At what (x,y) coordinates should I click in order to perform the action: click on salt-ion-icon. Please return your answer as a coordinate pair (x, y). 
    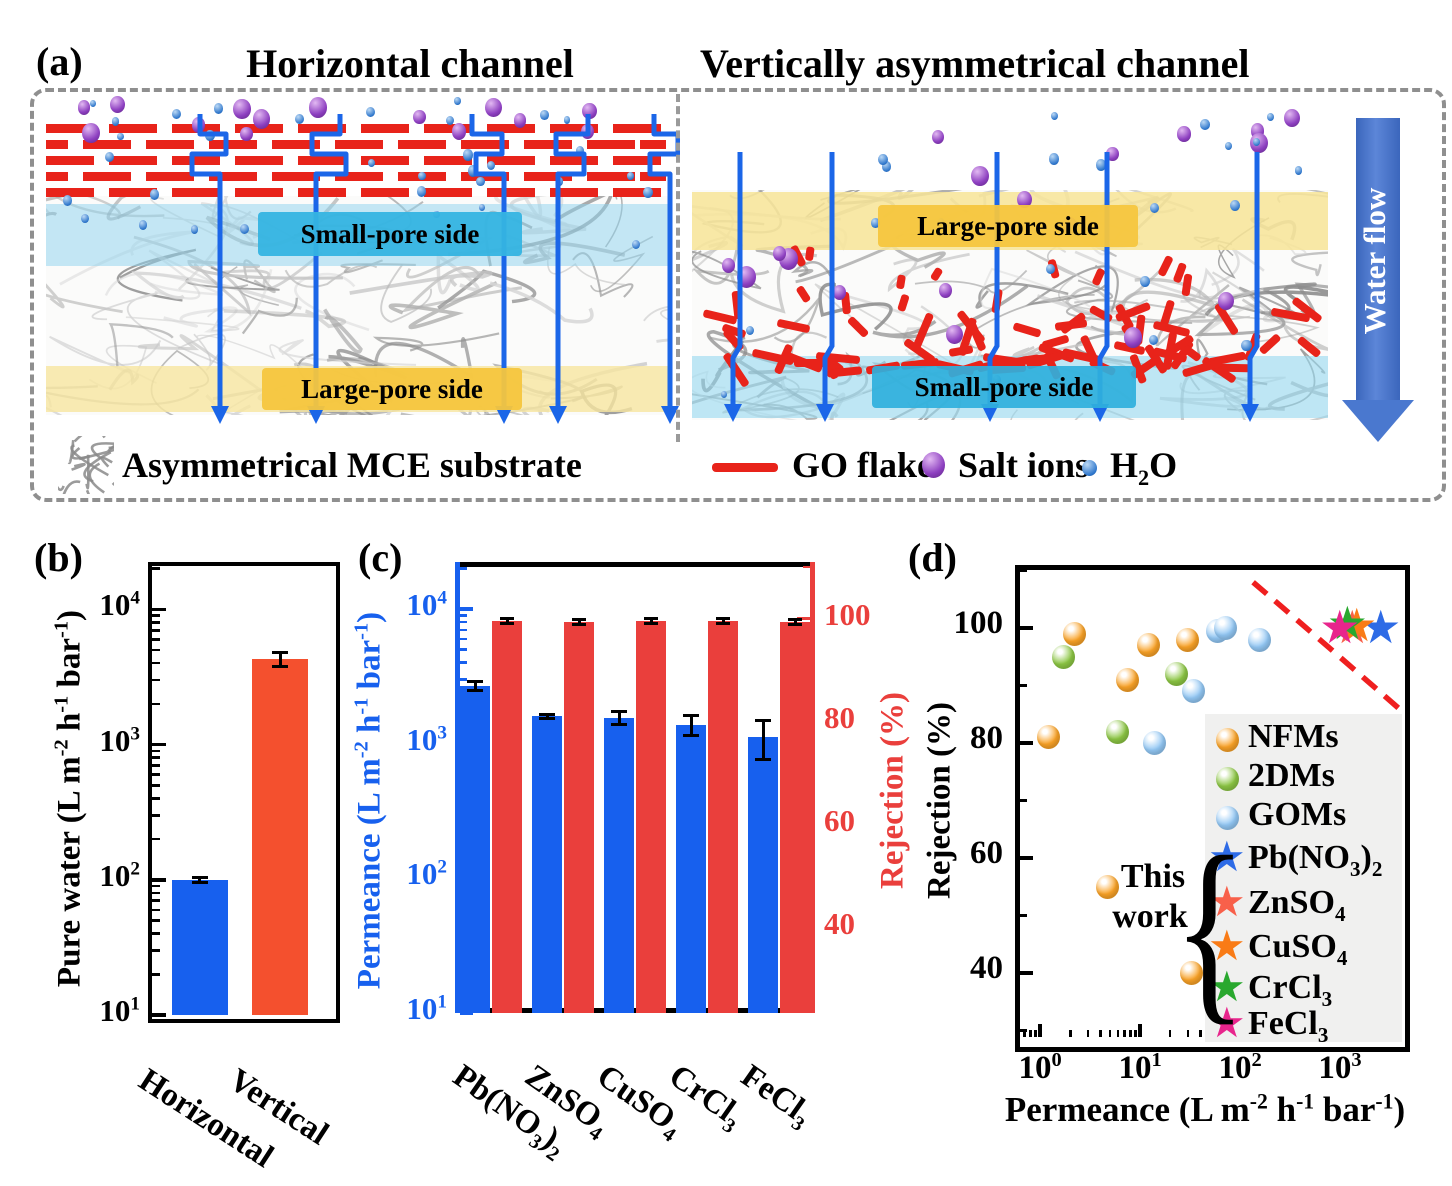
    Looking at the image, I should click on (933, 465).